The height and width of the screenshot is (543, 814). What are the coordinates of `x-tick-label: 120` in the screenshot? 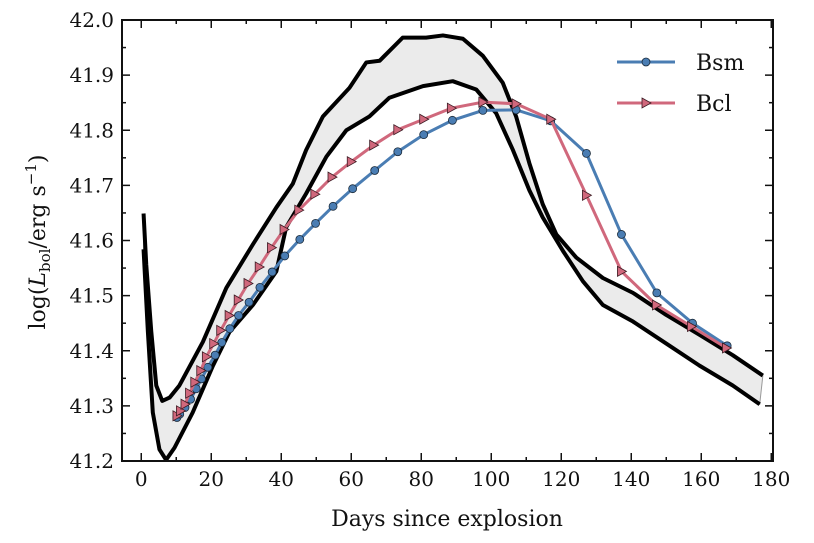 It's located at (561, 479).